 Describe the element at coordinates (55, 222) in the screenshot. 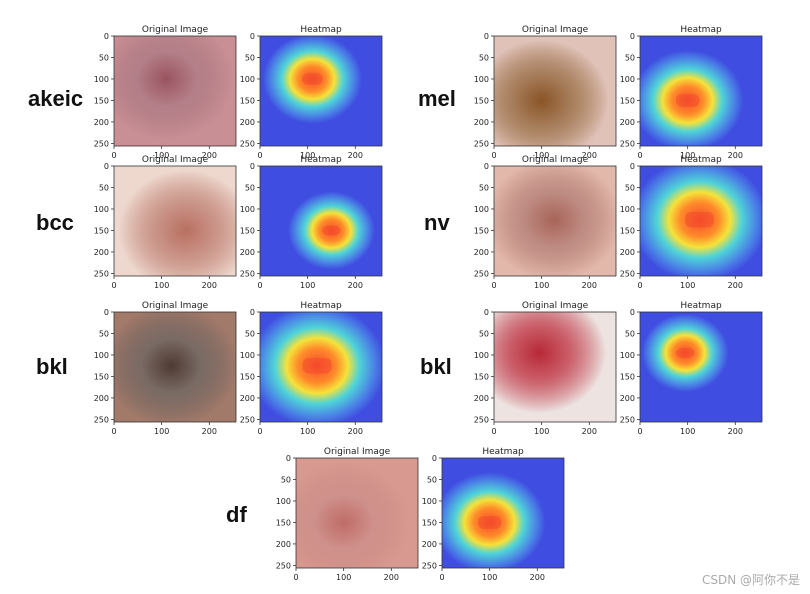

I see `row-label-bcc: bcc` at that location.